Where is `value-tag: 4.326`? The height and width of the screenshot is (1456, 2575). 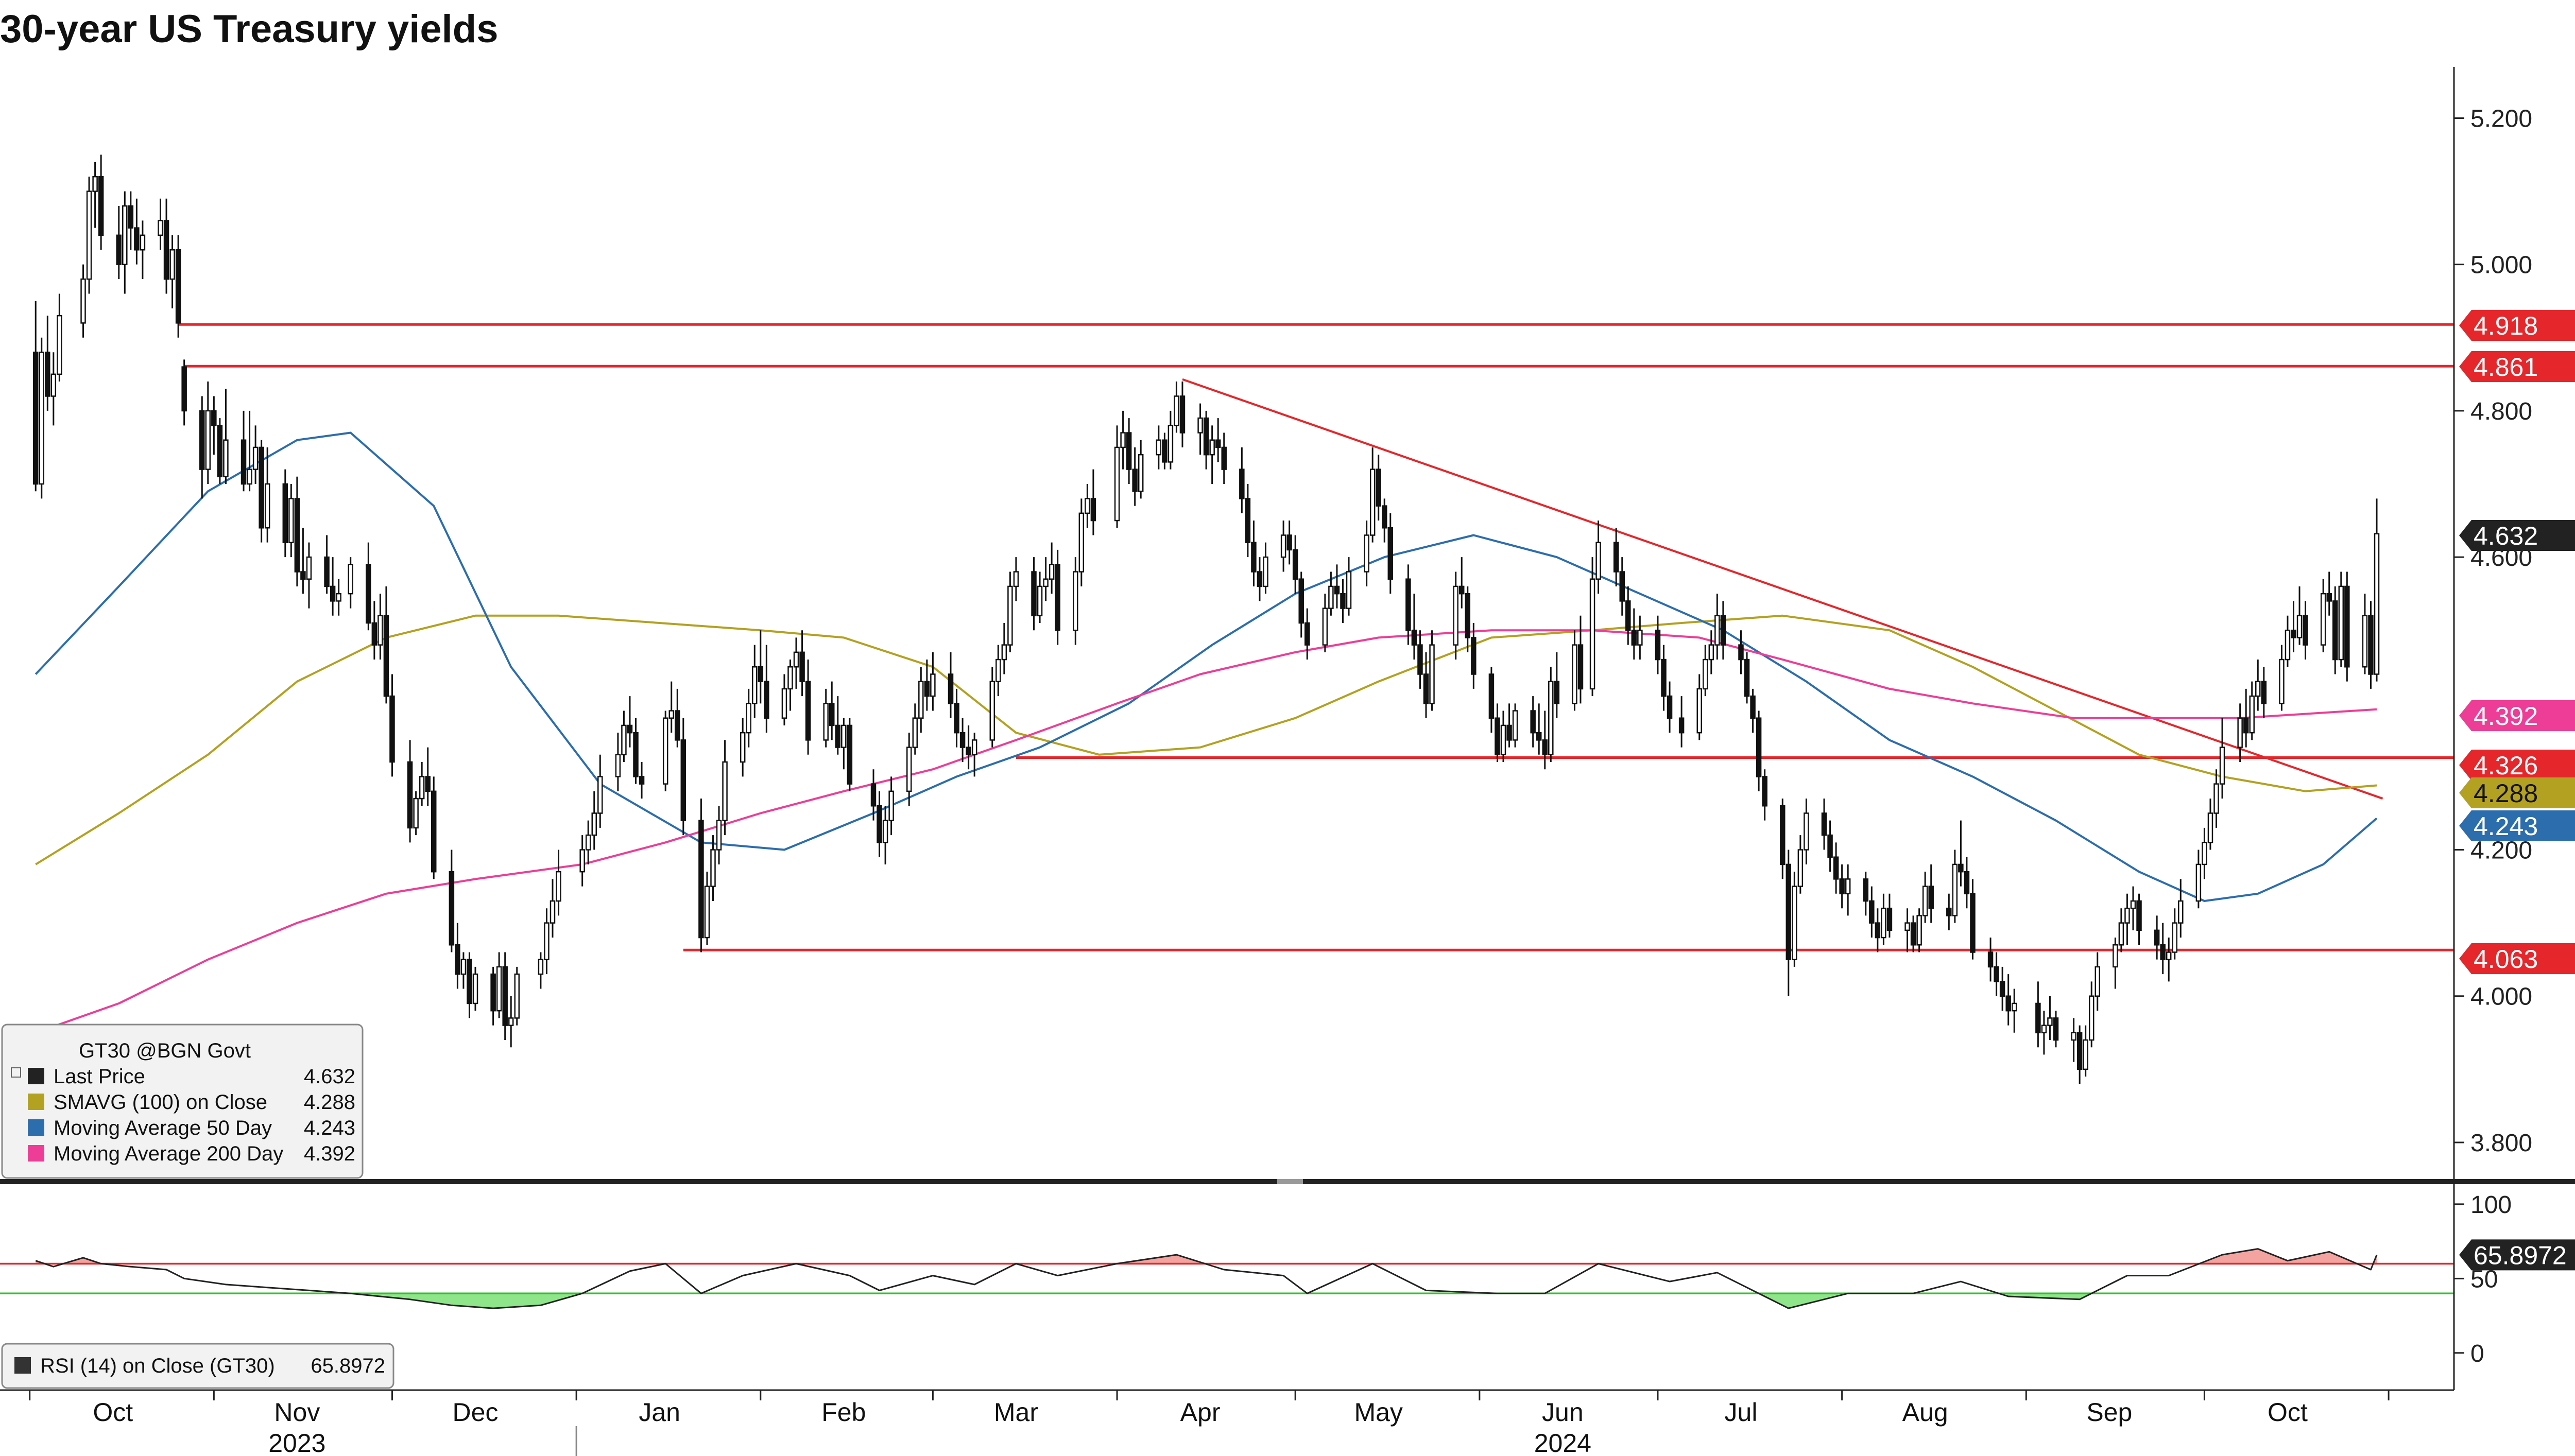
value-tag: 4.326 is located at coordinates (2517, 765).